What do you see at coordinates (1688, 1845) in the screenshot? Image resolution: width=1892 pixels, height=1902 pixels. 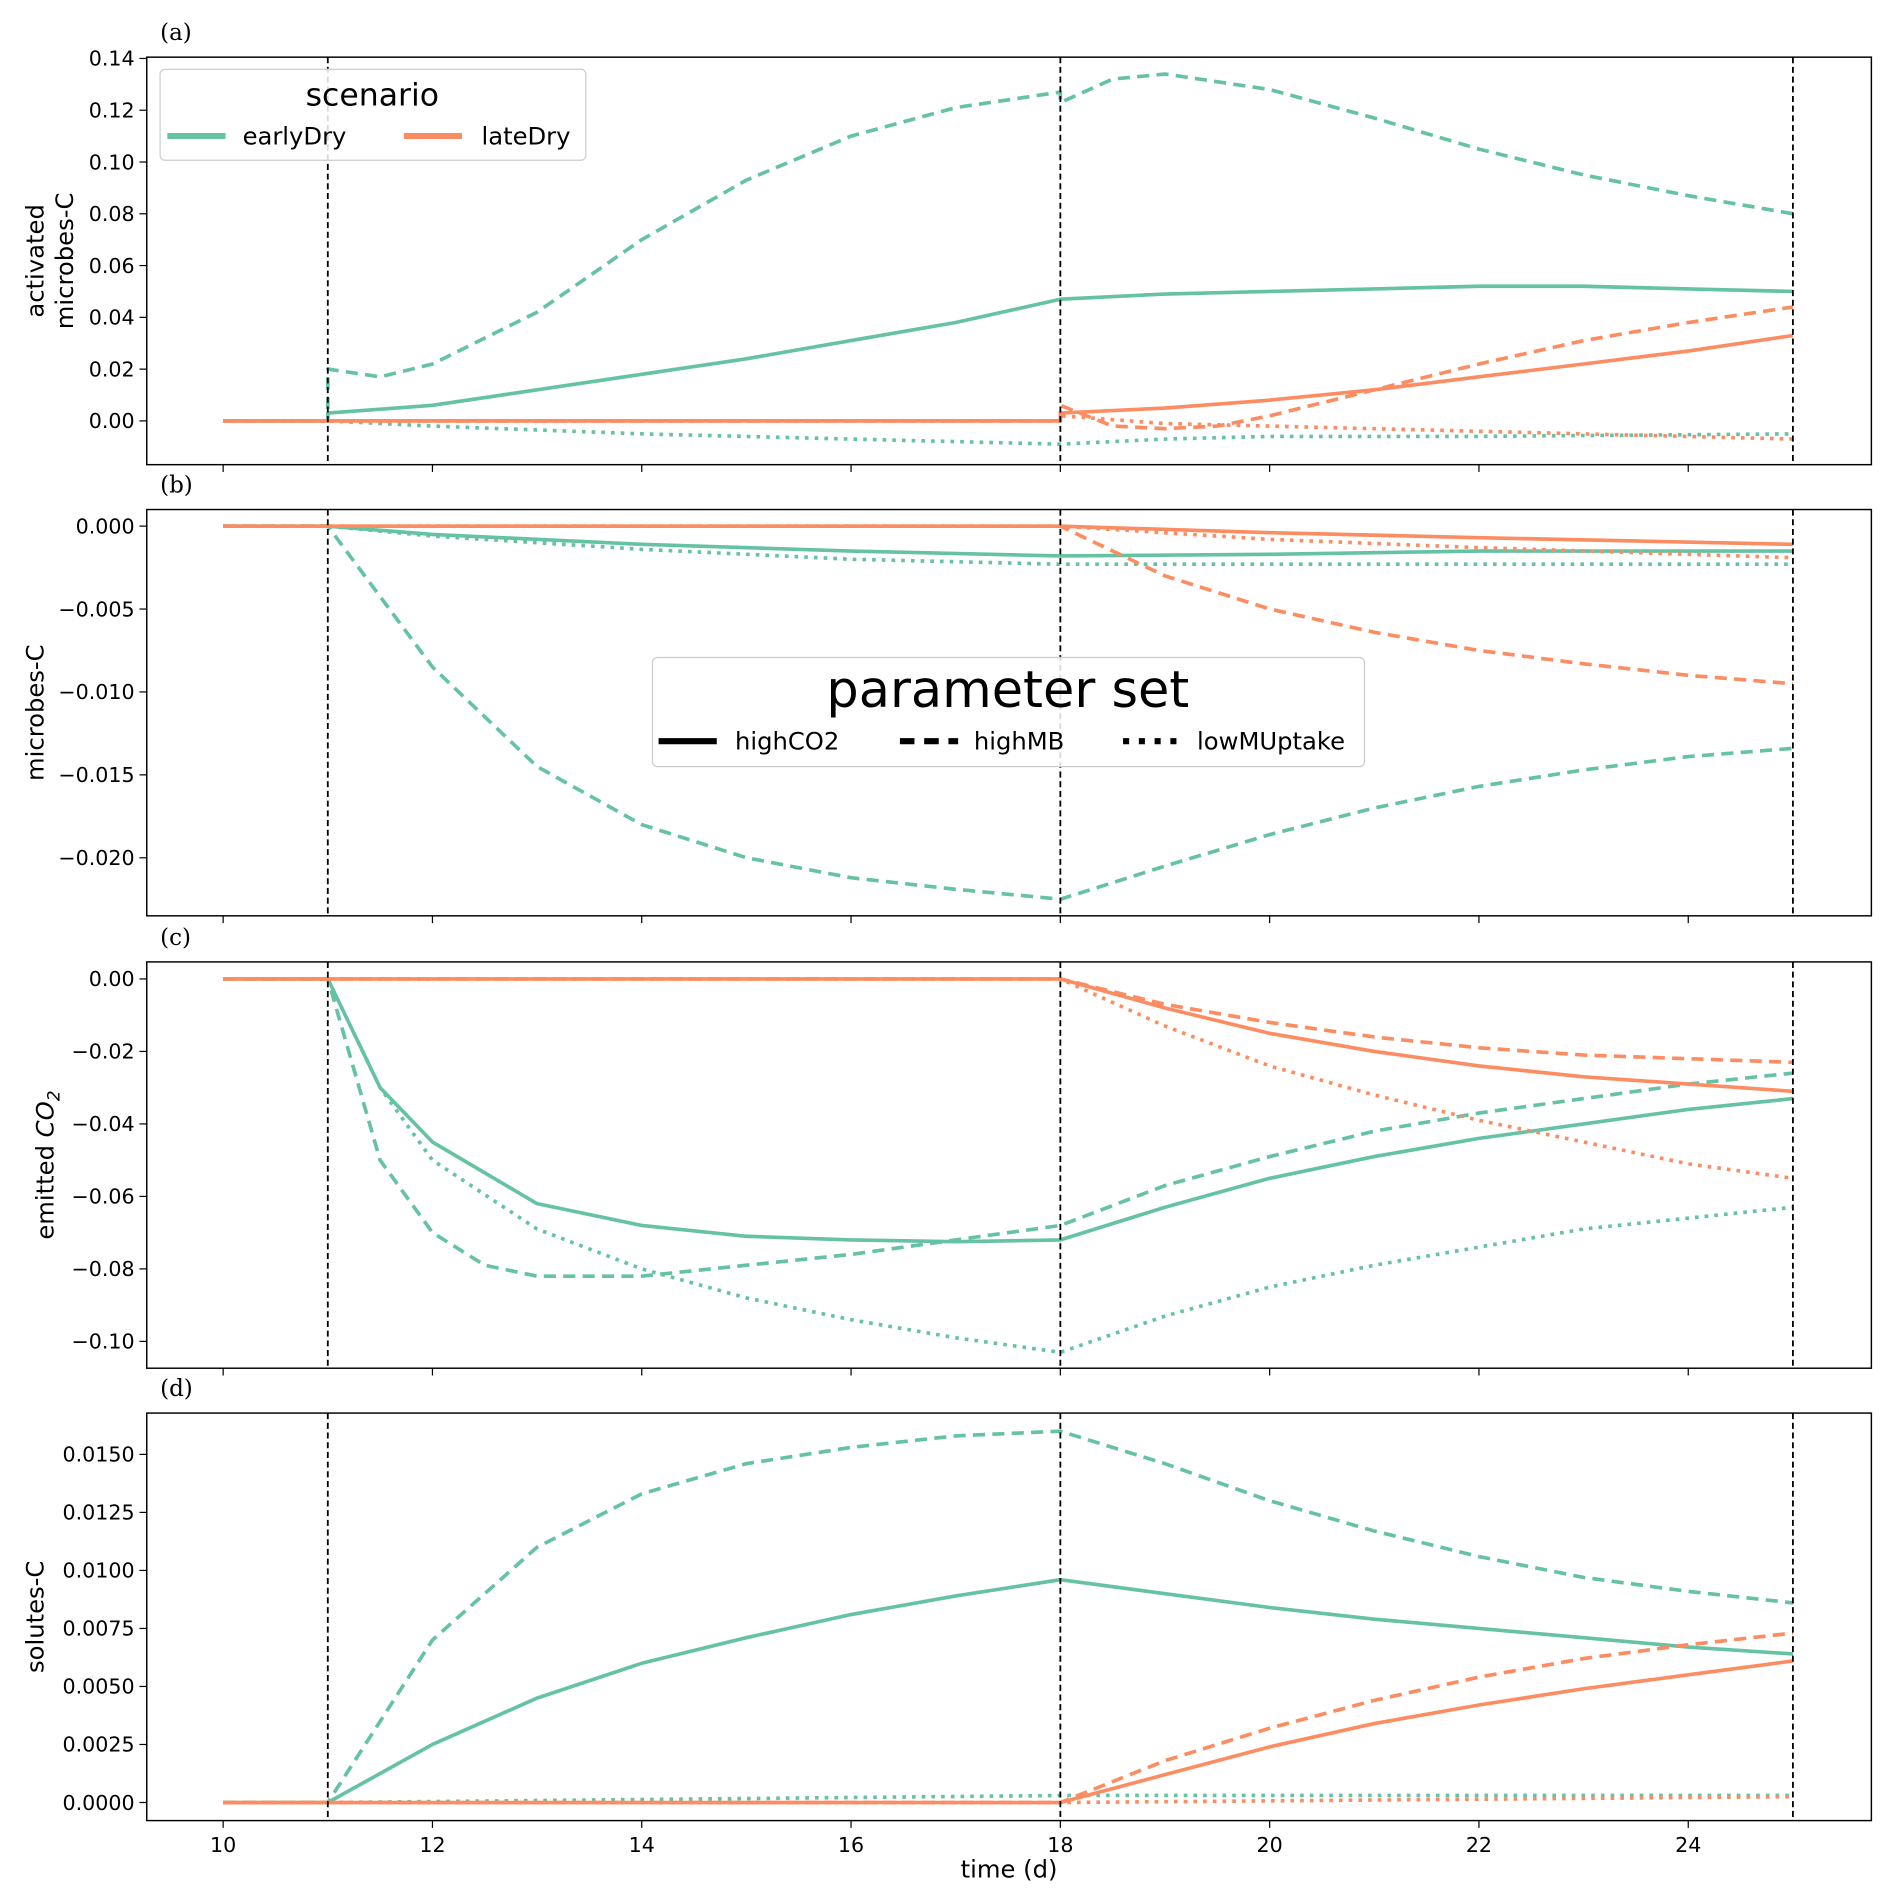 I see `x-tick-label: 24` at bounding box center [1688, 1845].